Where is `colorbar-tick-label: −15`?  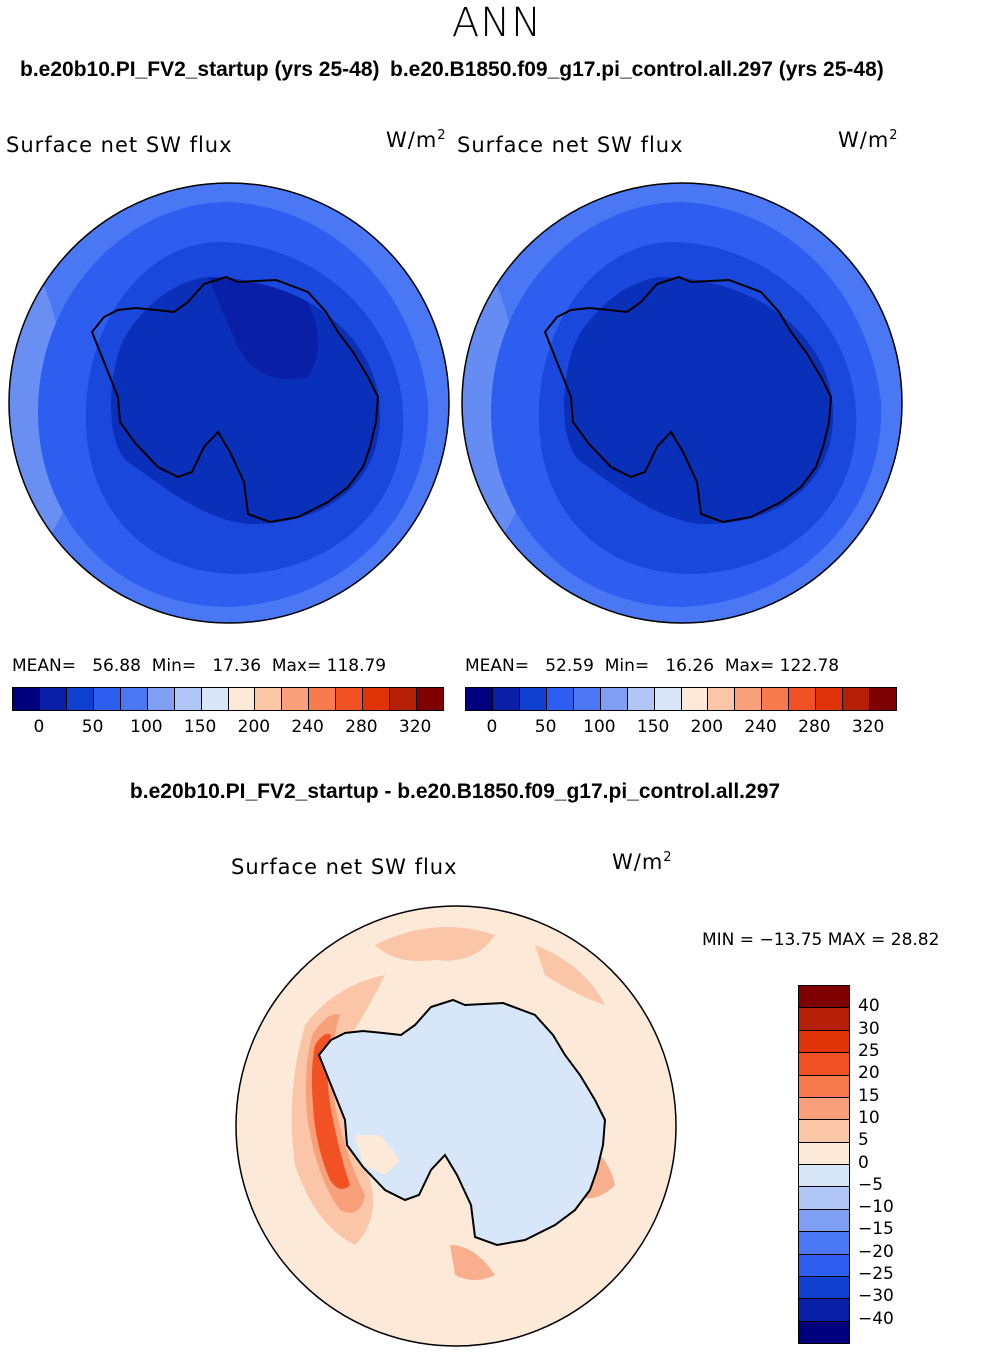 colorbar-tick-label: −15 is located at coordinates (876, 1229).